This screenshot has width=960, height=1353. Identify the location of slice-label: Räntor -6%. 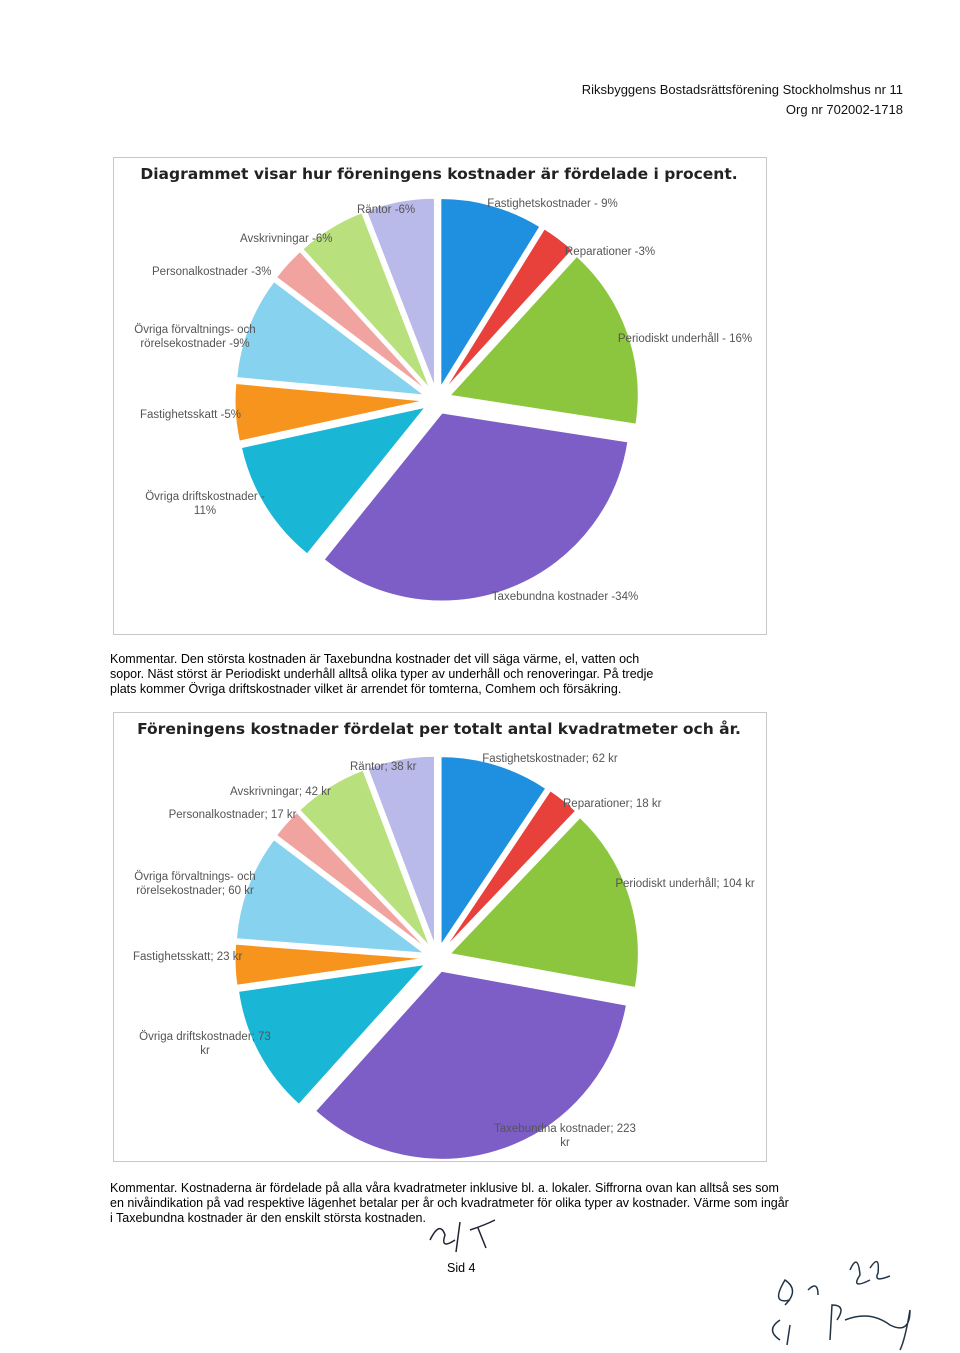
(386, 210).